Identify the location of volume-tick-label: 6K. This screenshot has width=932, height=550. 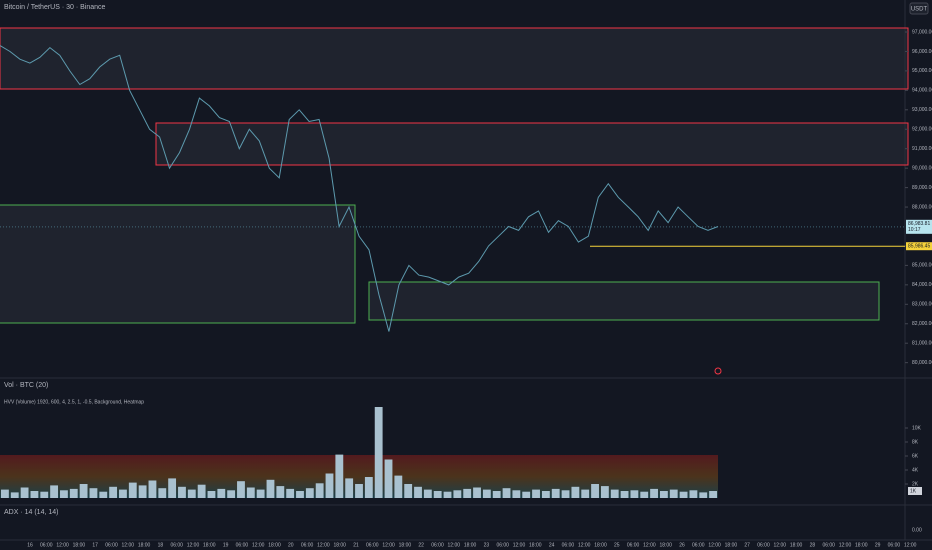
(915, 456).